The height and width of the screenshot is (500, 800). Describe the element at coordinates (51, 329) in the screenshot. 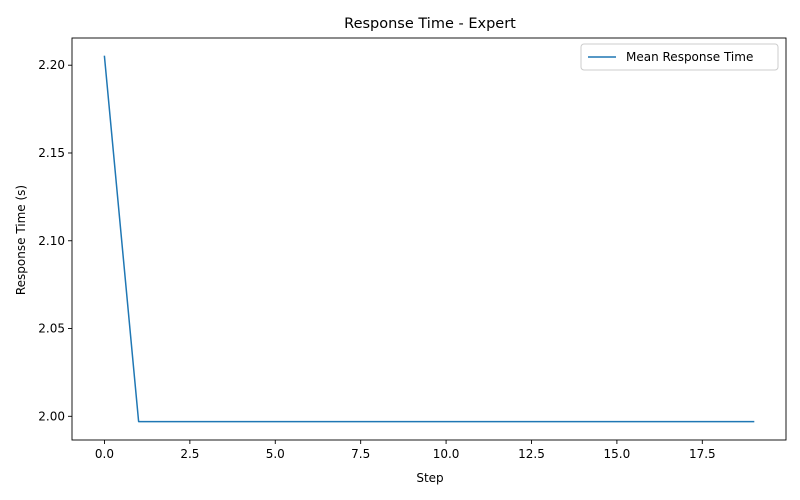

I see `y-tick-label: 2.05` at that location.